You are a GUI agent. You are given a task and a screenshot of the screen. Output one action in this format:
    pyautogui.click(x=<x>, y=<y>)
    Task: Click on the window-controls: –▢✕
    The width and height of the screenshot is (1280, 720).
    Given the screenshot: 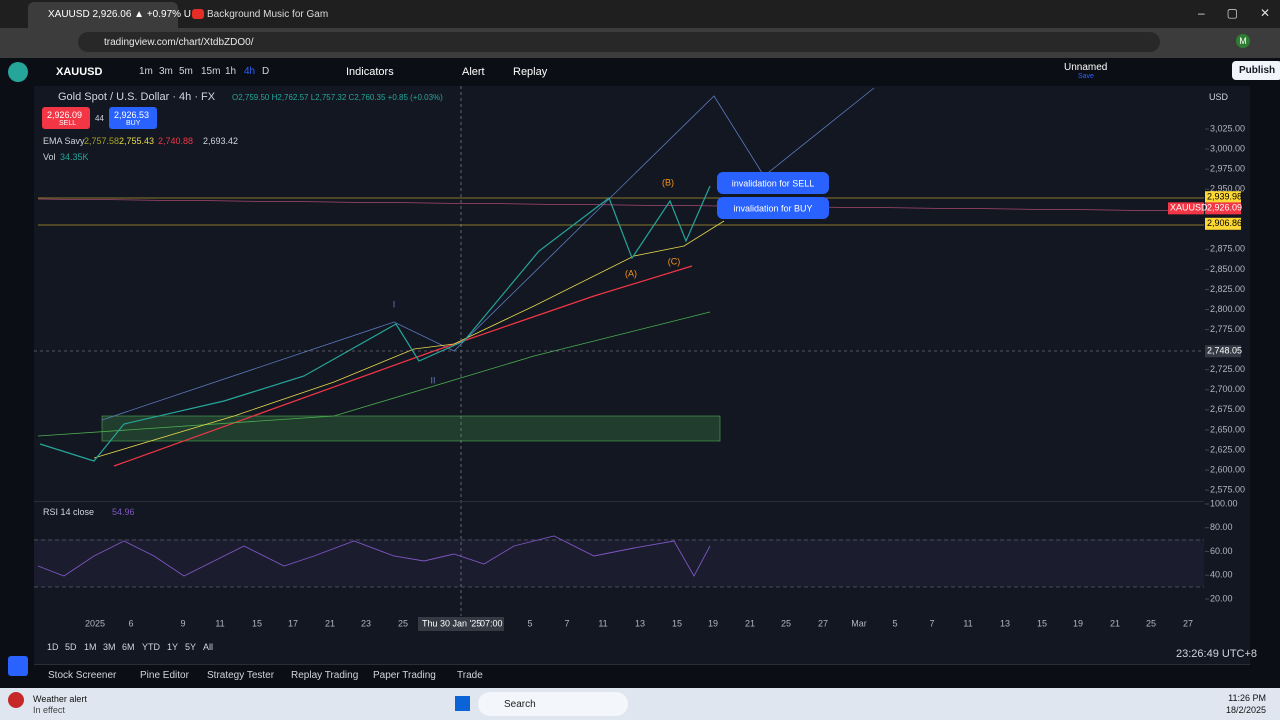 What is the action you would take?
    pyautogui.click(x=1234, y=13)
    